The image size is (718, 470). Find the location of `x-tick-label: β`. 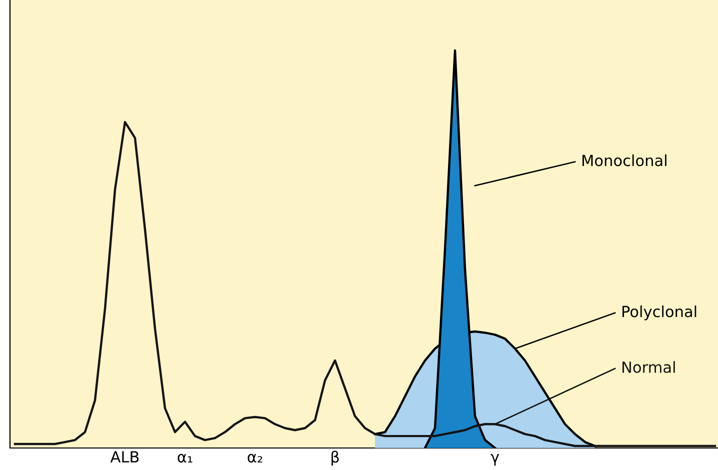

x-tick-label: β is located at coordinates (335, 458).